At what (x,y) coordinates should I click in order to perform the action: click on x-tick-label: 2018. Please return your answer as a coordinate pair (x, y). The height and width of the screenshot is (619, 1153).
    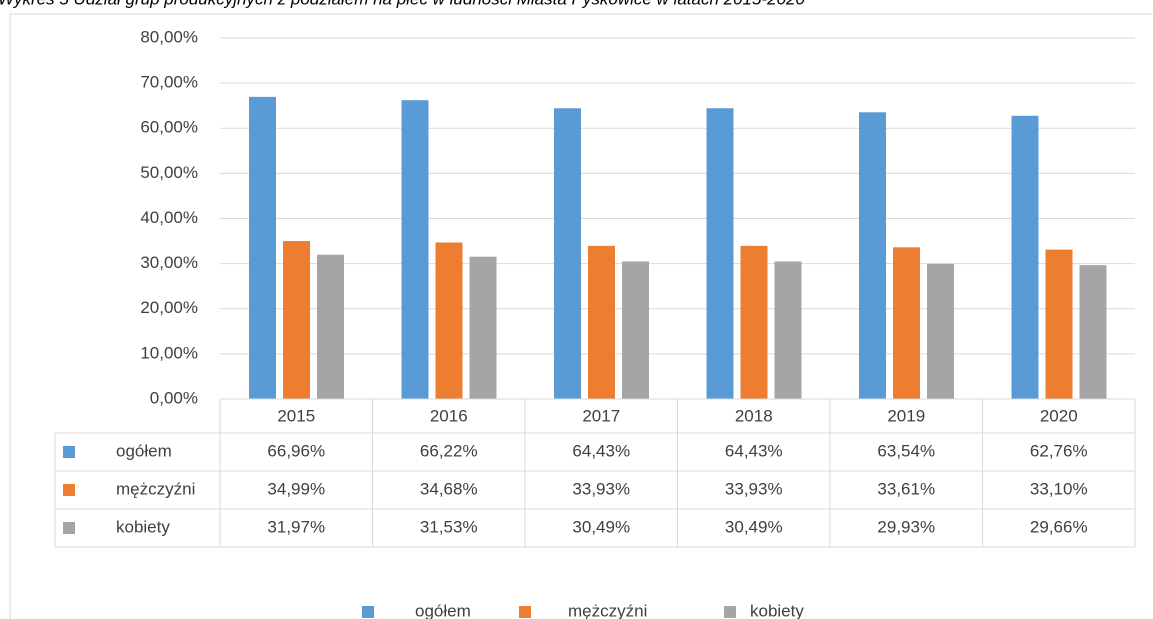
    Looking at the image, I should click on (754, 415).